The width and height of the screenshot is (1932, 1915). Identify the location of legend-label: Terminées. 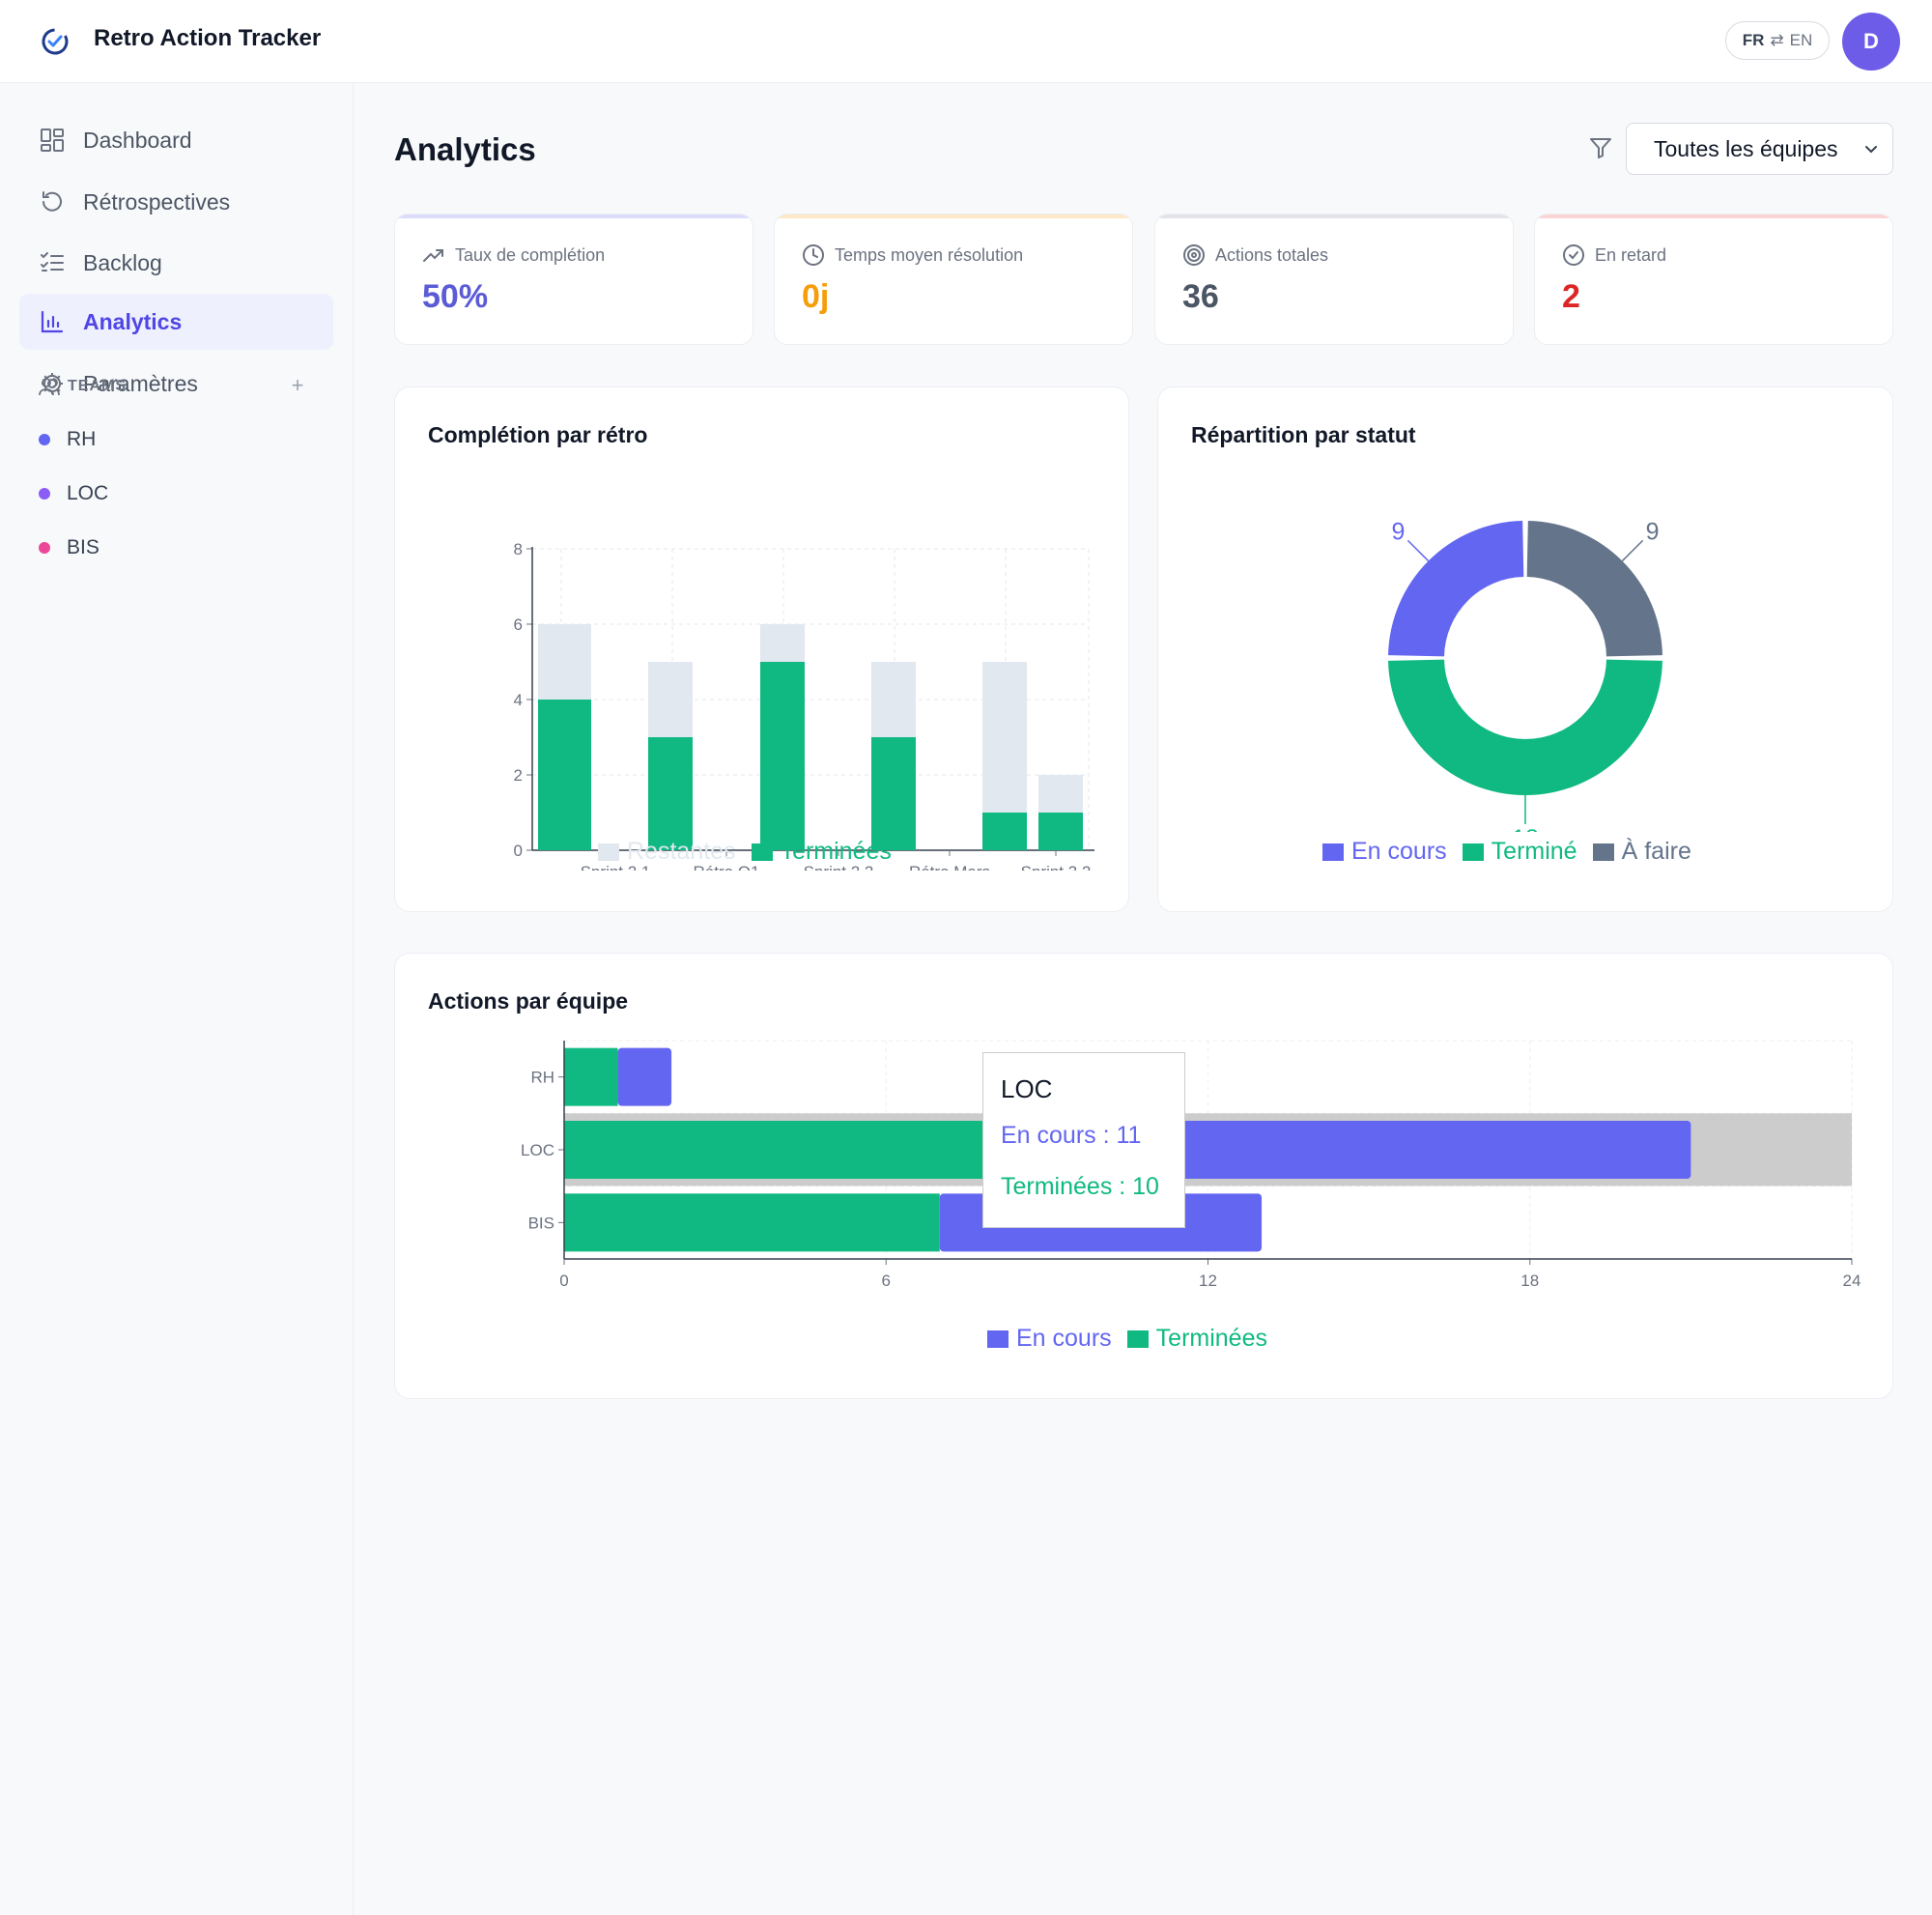
(836, 852).